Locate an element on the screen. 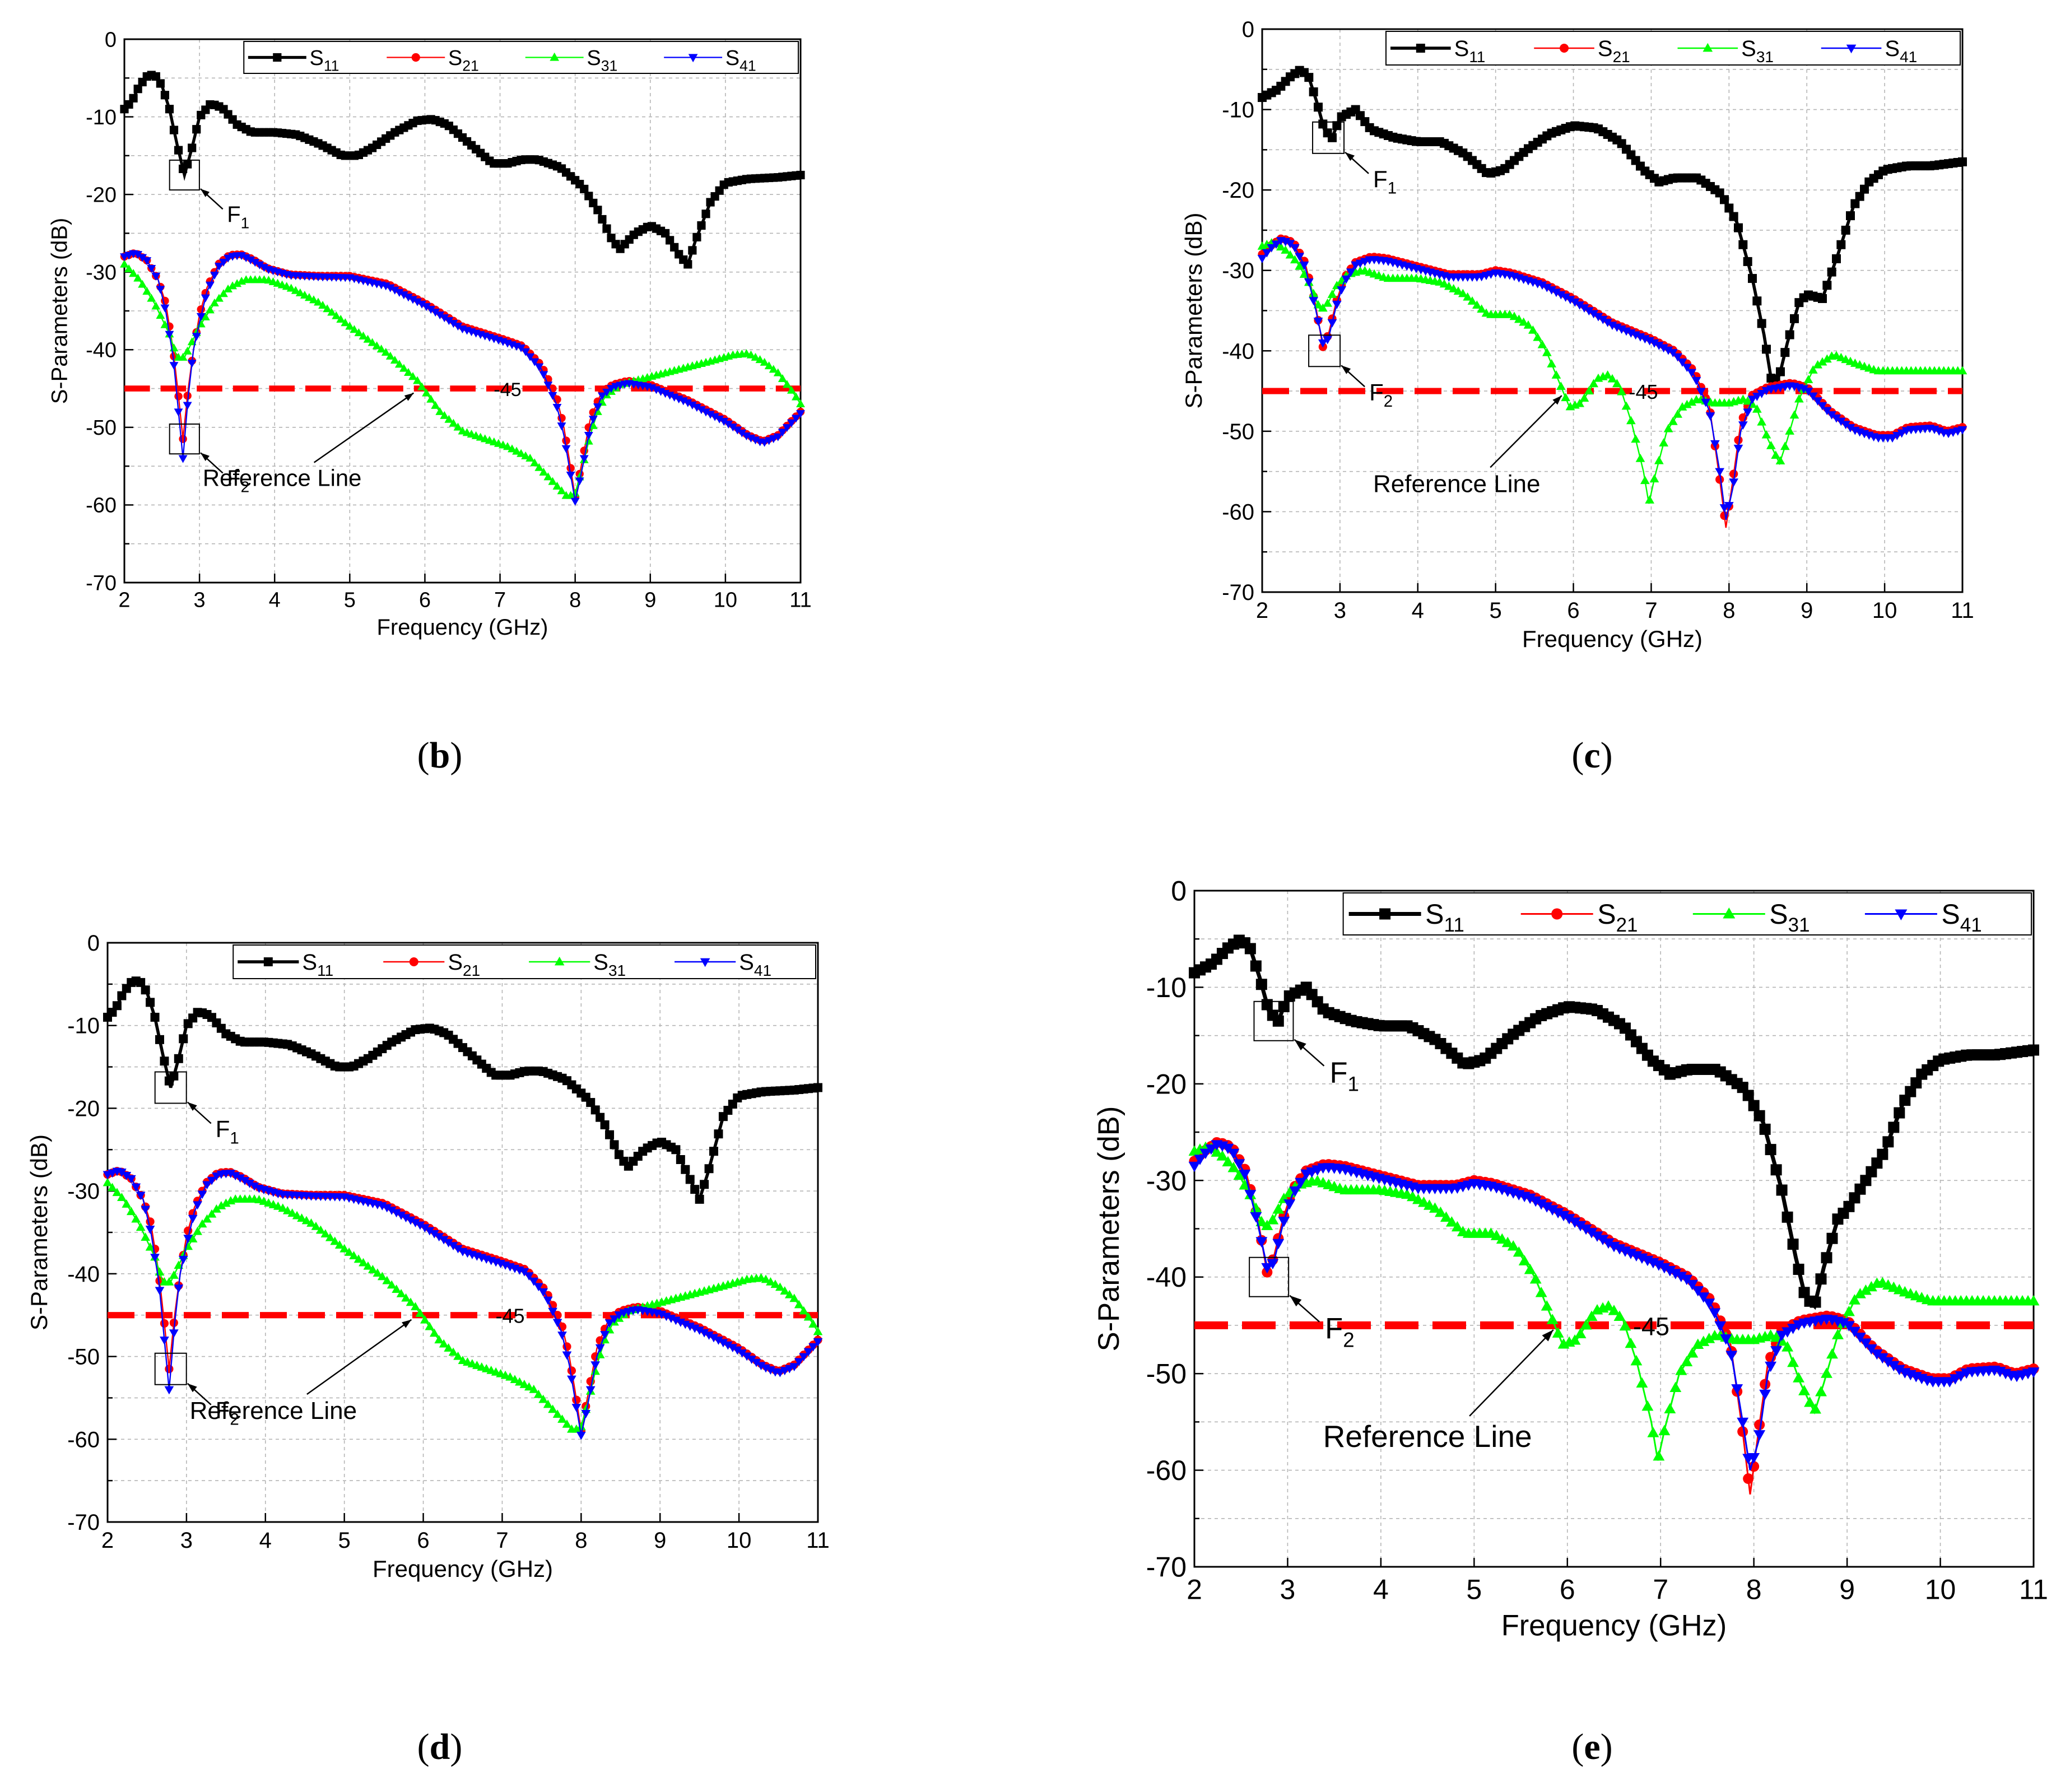 The image size is (2056, 1792). series-s21 is located at coordinates (1614, 1316).